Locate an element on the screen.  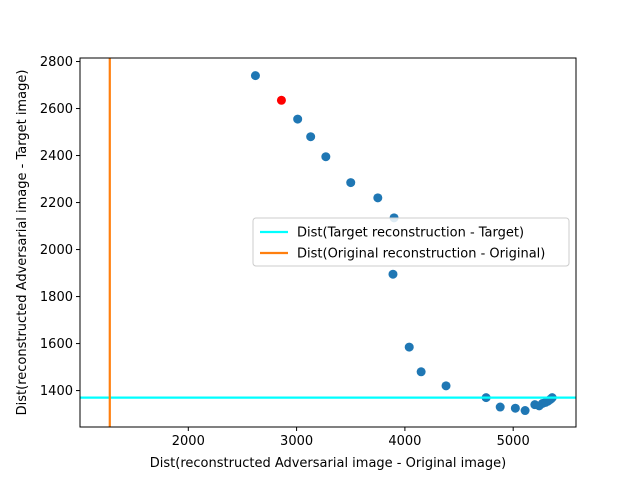
y-axis-ticks: 1400 1600 1800 2000 2200 2400 2600 2800 is located at coordinates (60, 227).